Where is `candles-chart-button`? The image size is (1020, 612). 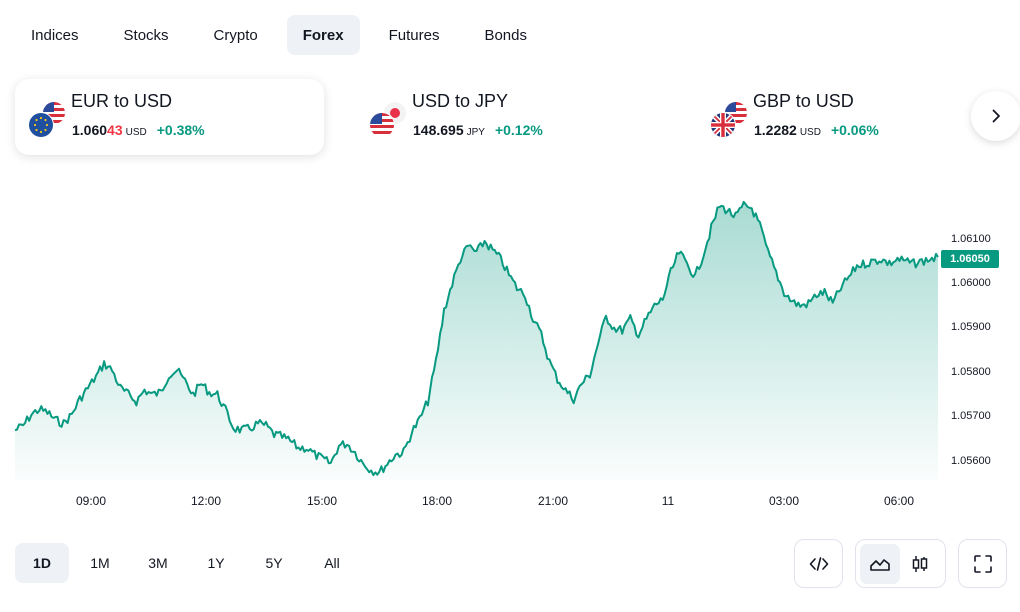
candles-chart-button is located at coordinates (920, 564).